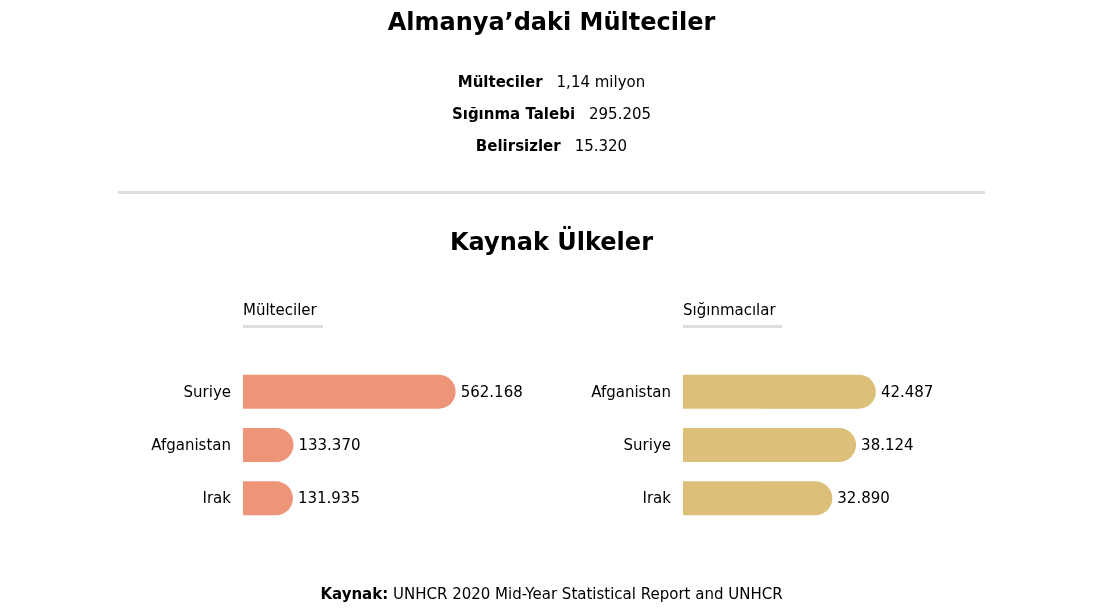 This screenshot has height=611, width=1103. What do you see at coordinates (551, 594) in the screenshot?
I see `text: Kaynak: UNHCR 2020 Mid-Year Statistical Report and UNHCR` at bounding box center [551, 594].